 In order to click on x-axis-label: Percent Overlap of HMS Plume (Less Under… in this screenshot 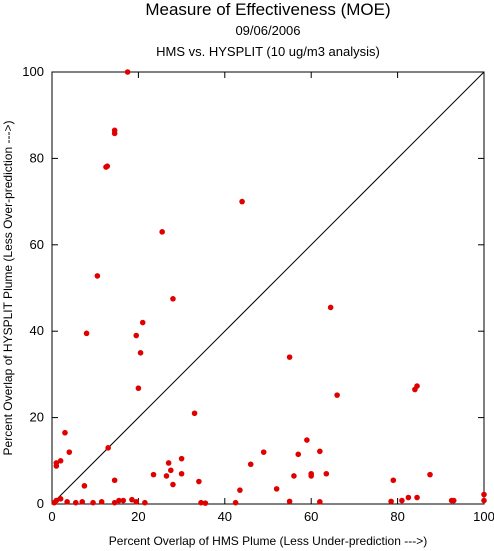, I will do `click(268, 541)`.